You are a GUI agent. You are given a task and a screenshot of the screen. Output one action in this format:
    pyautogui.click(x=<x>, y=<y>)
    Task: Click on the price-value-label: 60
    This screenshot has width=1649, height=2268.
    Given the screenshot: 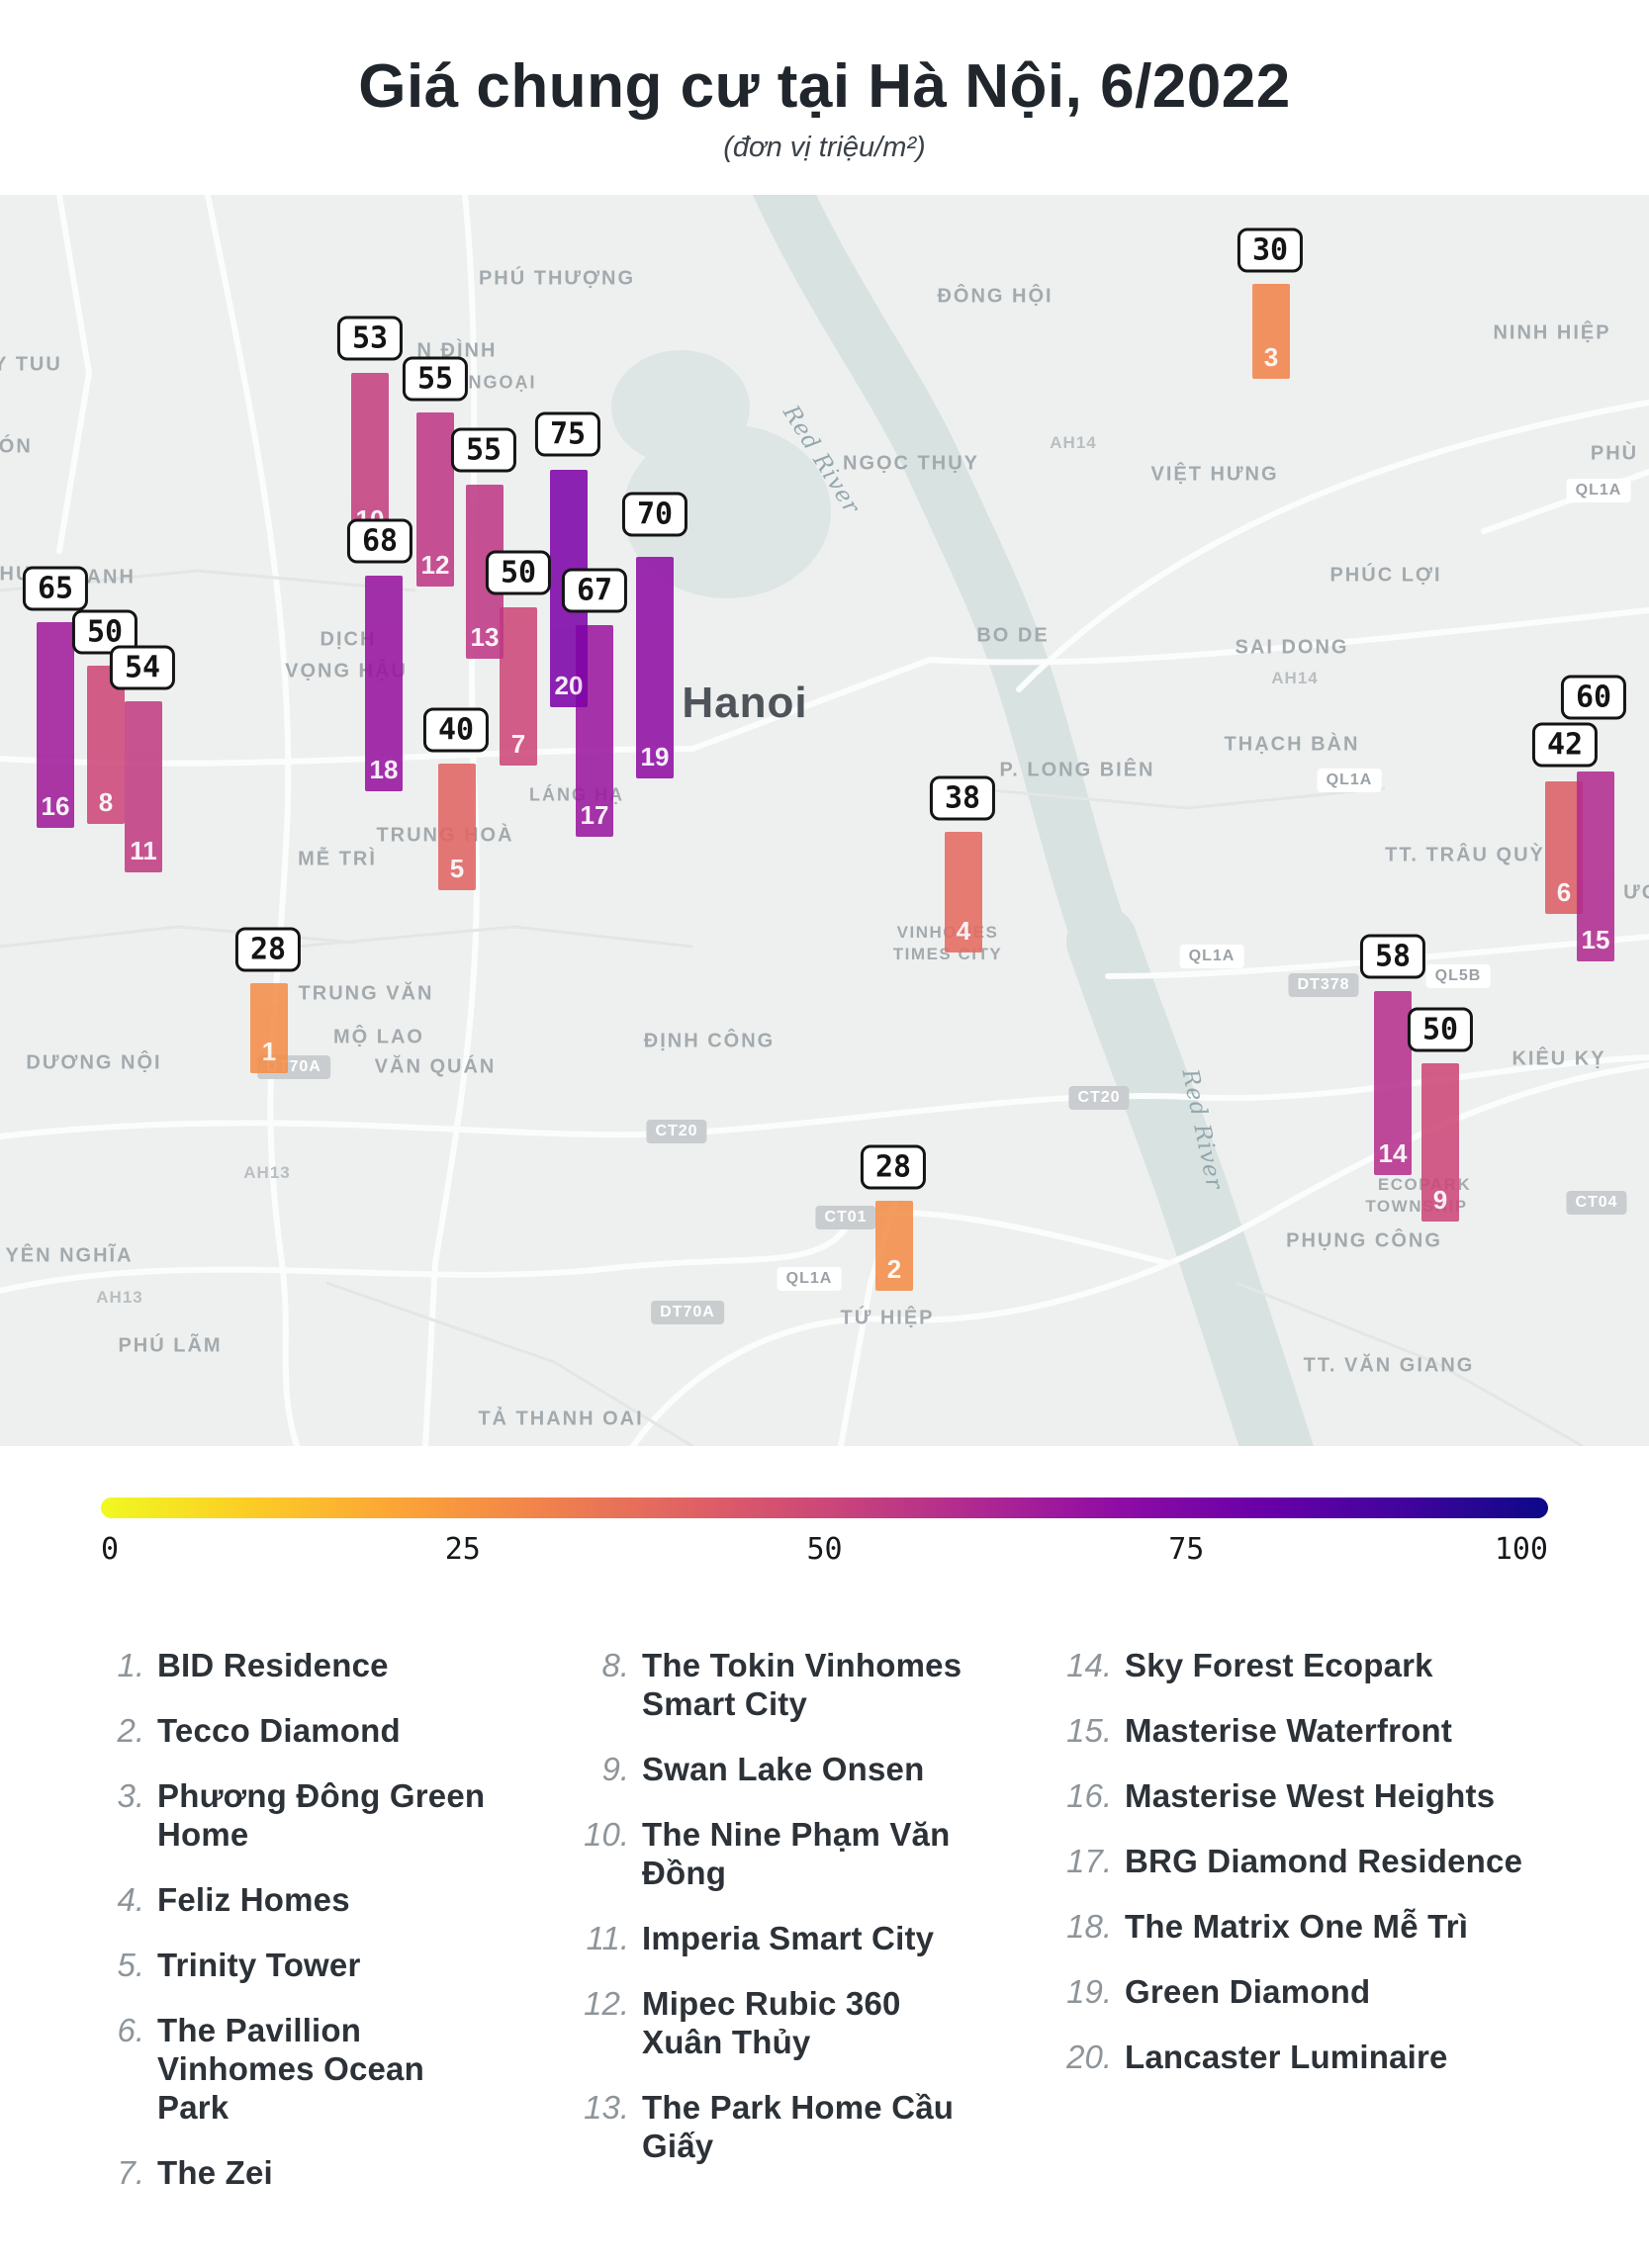 What is the action you would take?
    pyautogui.click(x=1593, y=697)
    